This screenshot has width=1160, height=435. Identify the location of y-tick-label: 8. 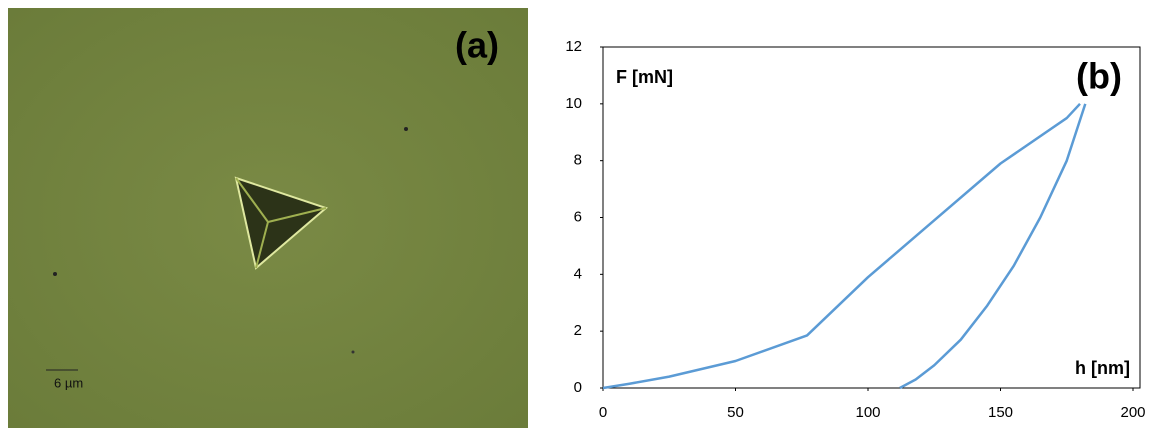
(578, 160).